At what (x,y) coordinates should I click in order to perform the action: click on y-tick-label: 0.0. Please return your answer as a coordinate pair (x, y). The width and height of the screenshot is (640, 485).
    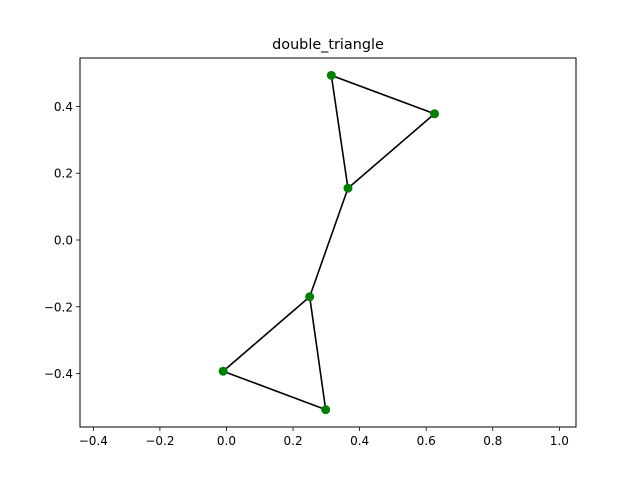
    Looking at the image, I should click on (63, 240).